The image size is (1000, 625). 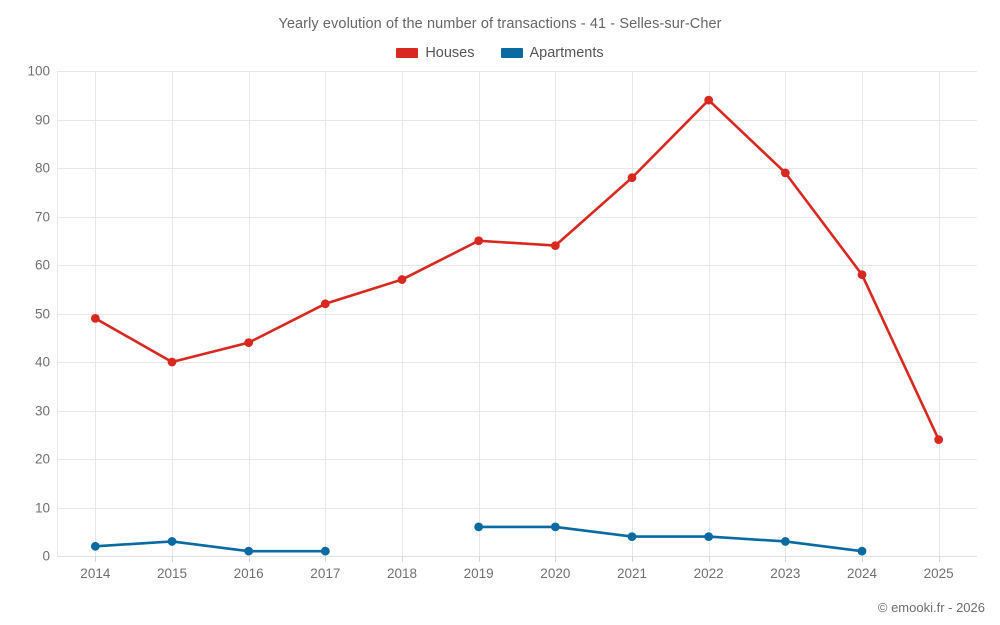 I want to click on x-axis-tick-label: 2022, so click(x=708, y=573).